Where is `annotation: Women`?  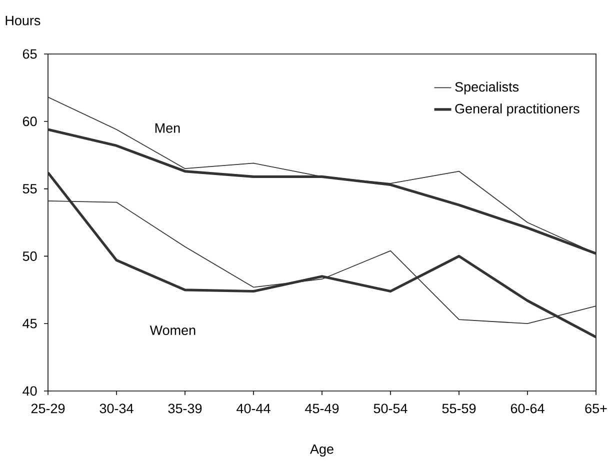 annotation: Women is located at coordinates (173, 331).